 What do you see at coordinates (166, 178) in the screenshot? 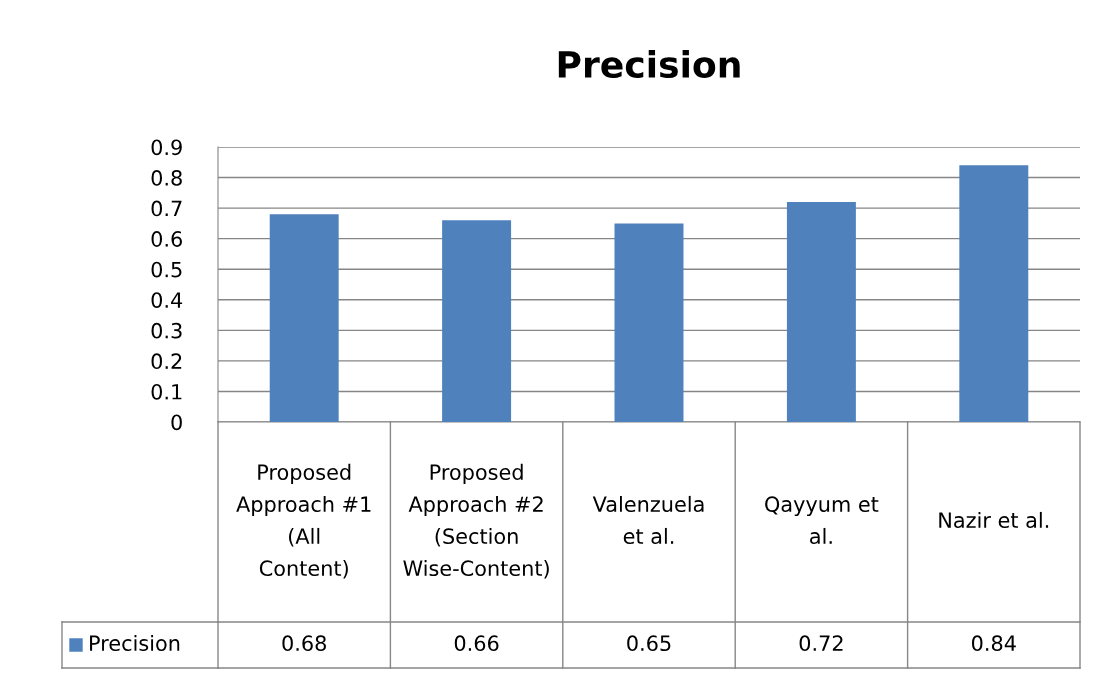
I see `y-tick-label: 0.8` at bounding box center [166, 178].